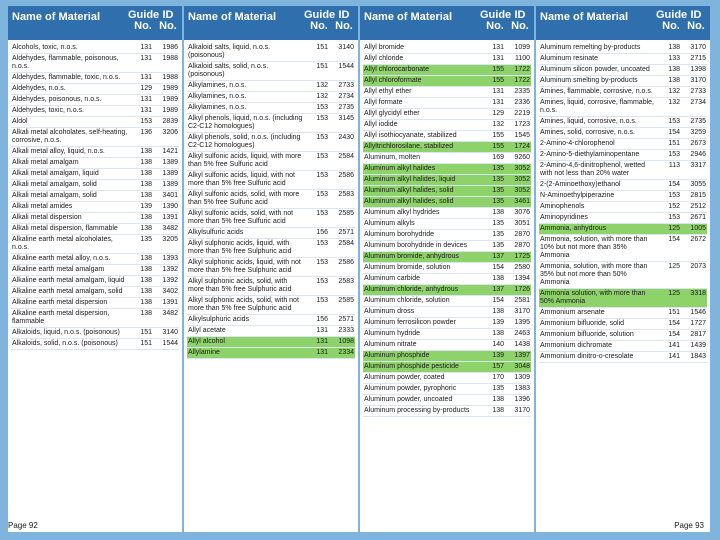  Describe the element at coordinates (522, 278) in the screenshot. I see `id-number: 1394` at that location.